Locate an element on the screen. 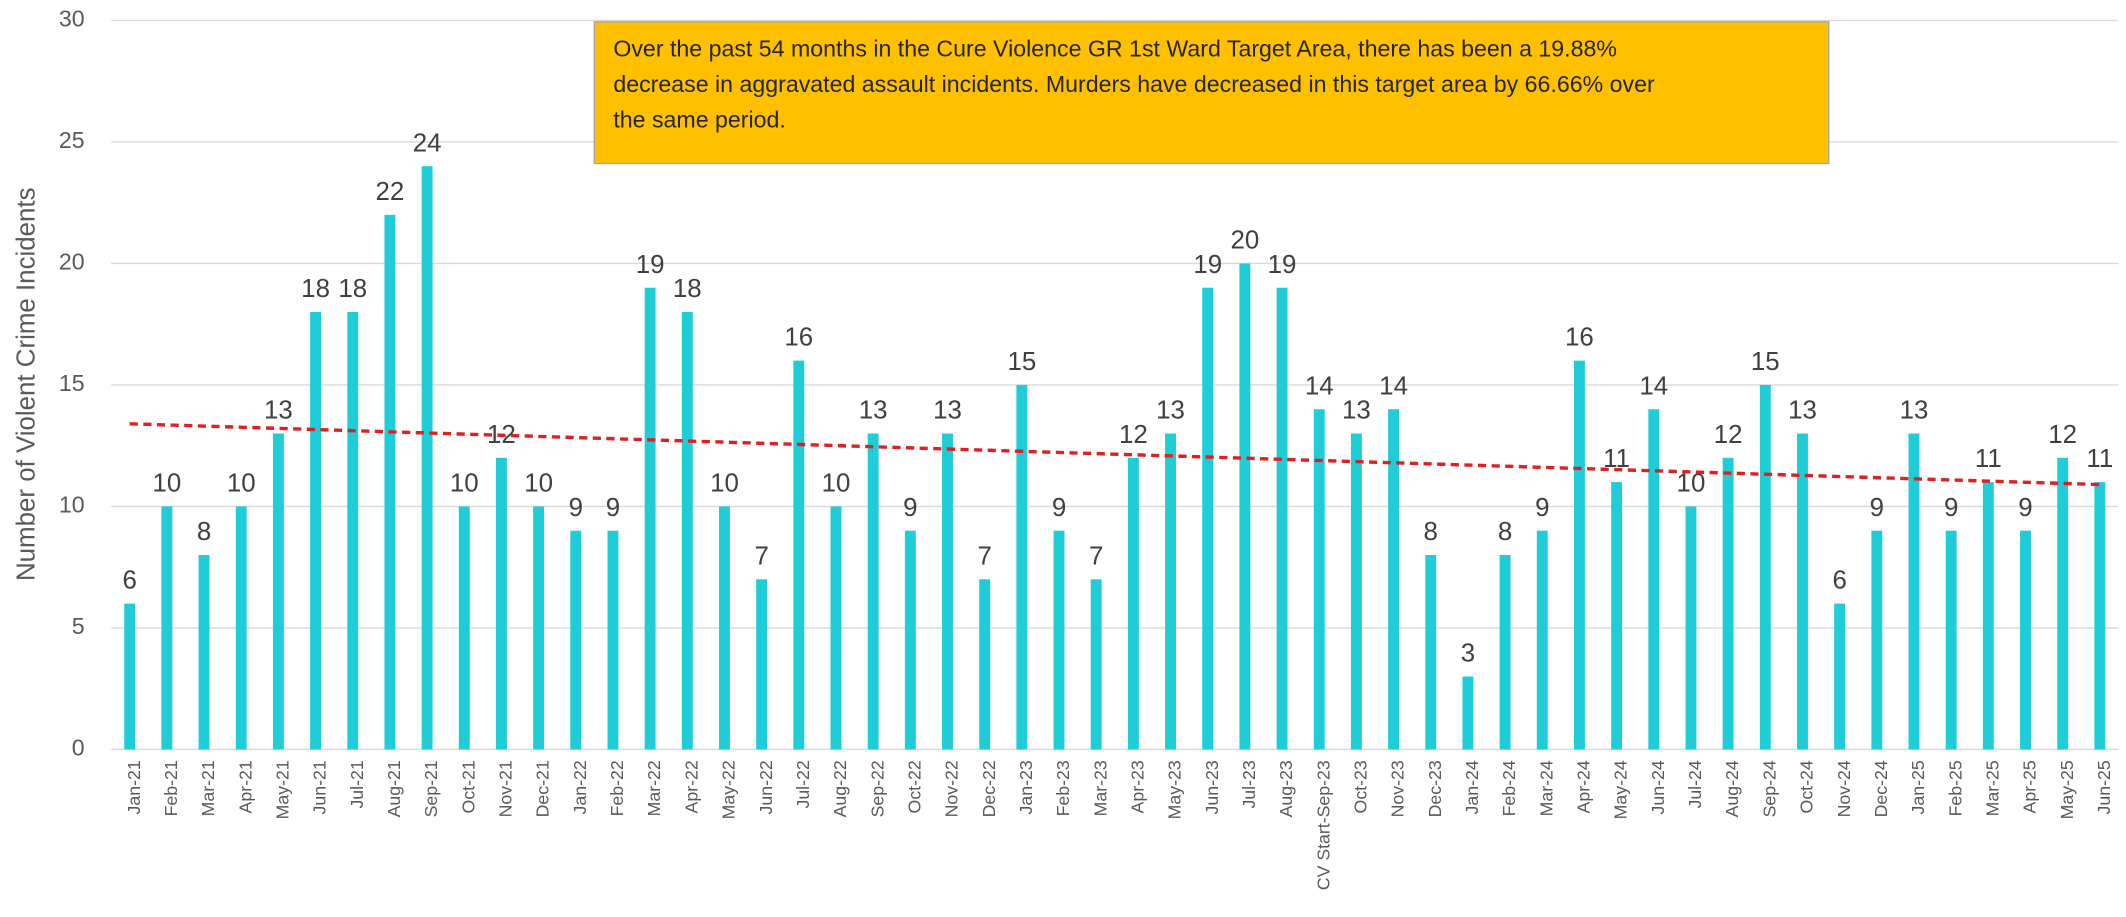 Image resolution: width=2126 pixels, height=917 pixels. y-tick-label: 0 is located at coordinates (78, 748).